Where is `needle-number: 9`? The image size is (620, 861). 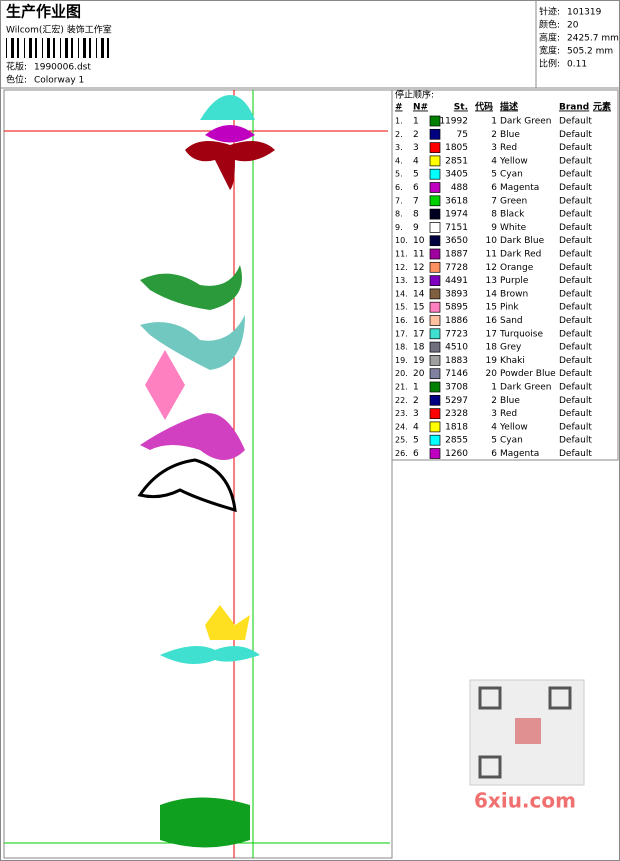 needle-number: 9 is located at coordinates (416, 228).